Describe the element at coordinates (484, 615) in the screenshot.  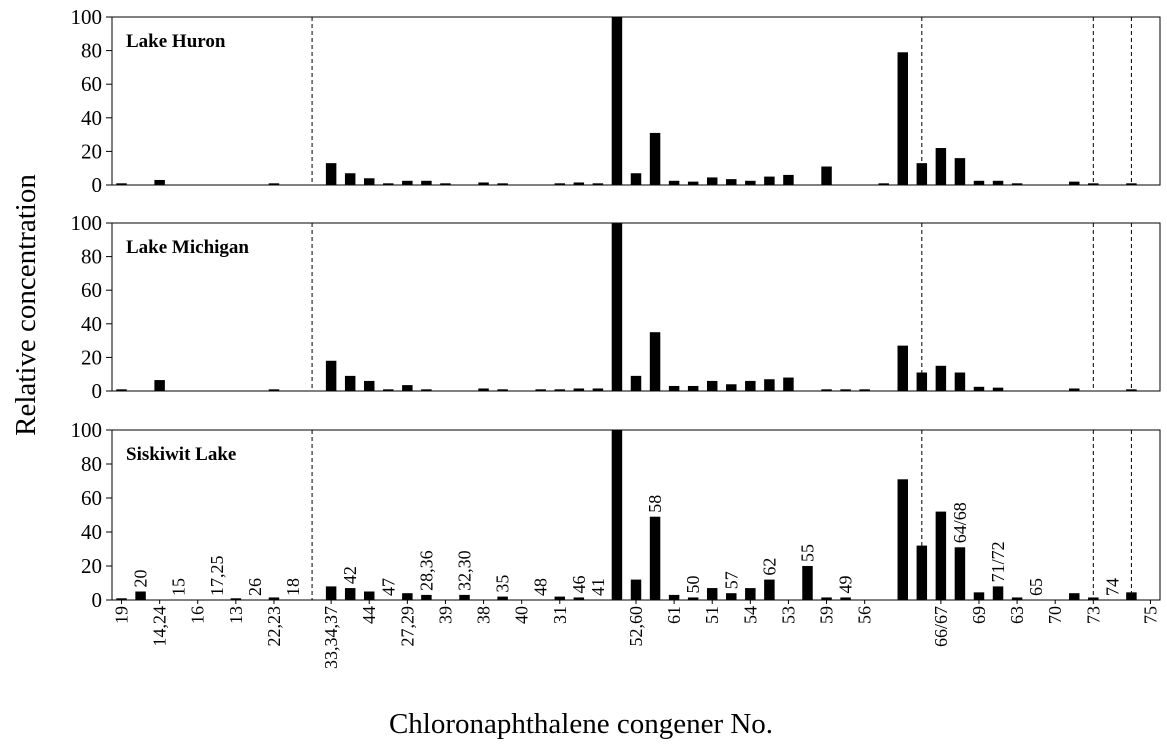
I see `x-tick-label: 38` at that location.